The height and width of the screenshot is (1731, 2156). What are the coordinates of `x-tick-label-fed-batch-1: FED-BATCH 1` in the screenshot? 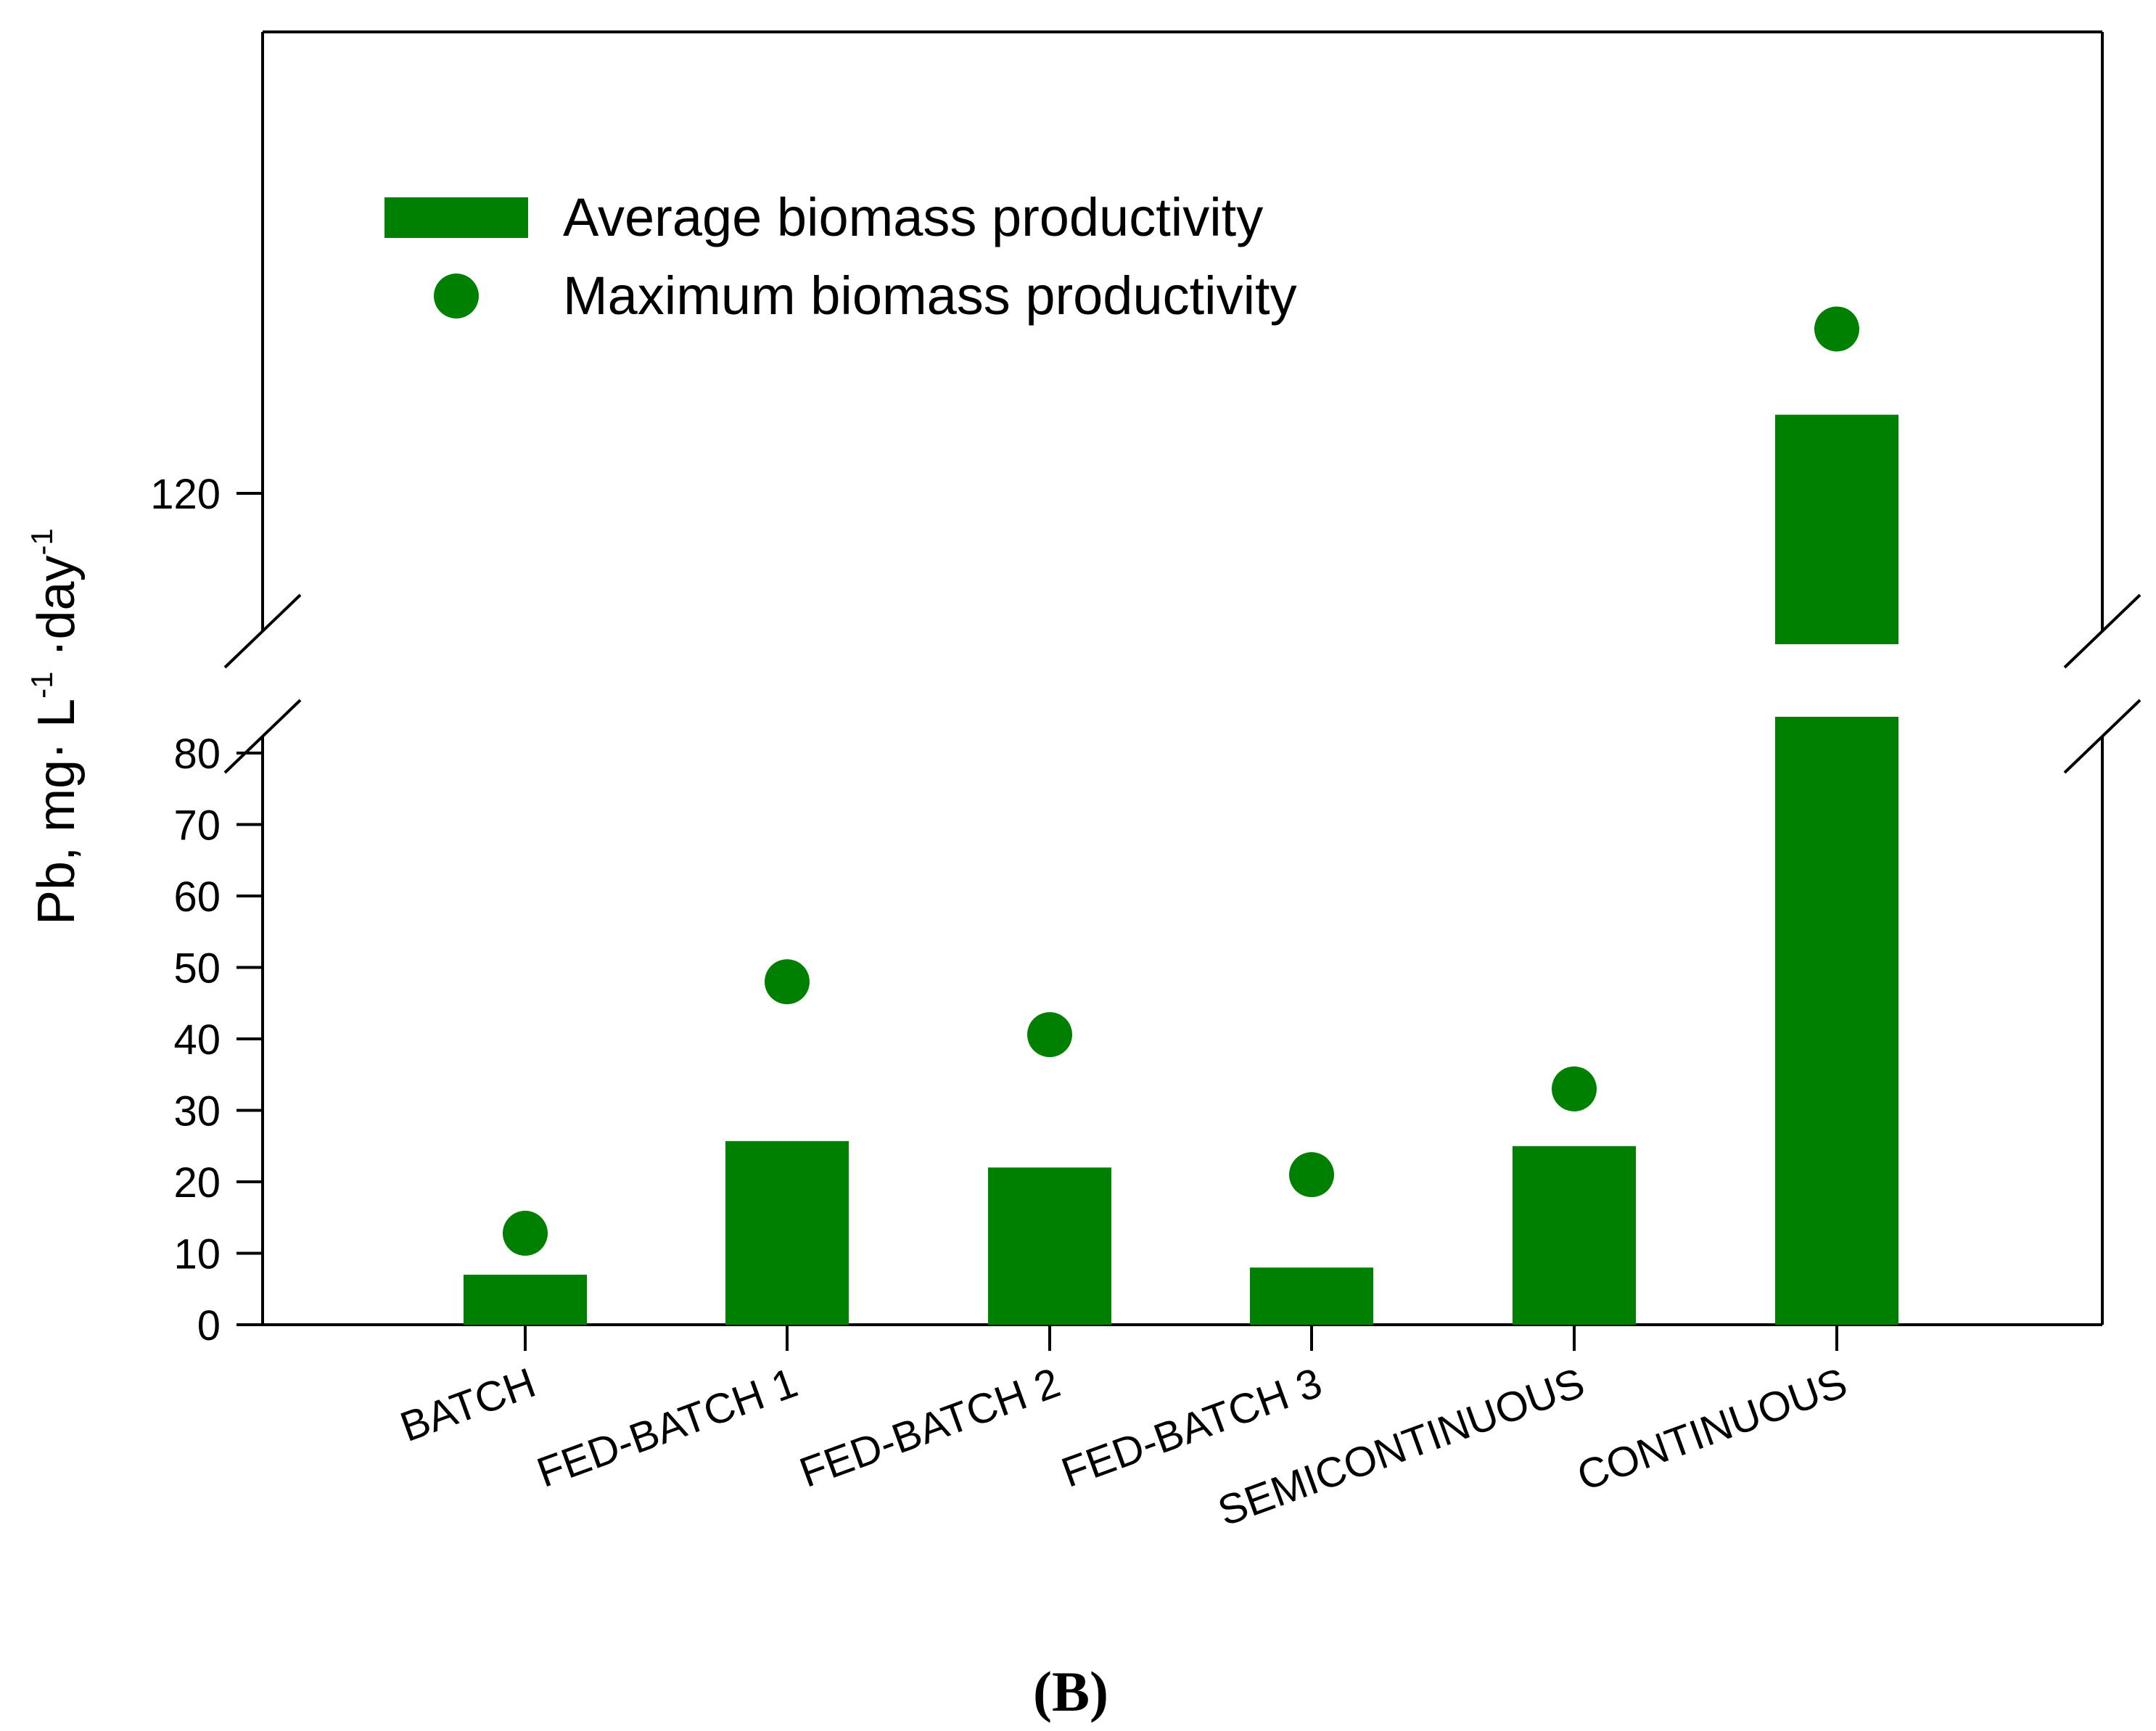 It's located at (667, 1428).